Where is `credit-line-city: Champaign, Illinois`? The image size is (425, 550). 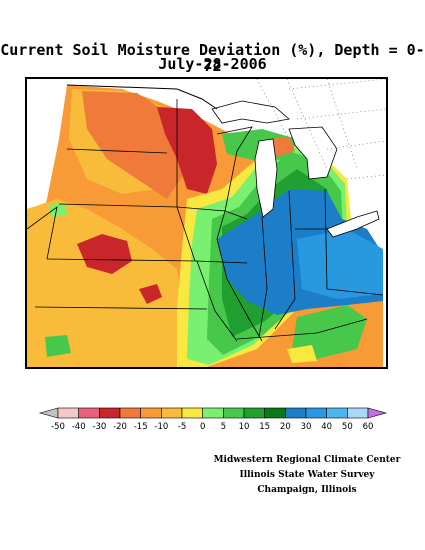
credit-line-city: Champaign, Illinois is located at coordinates (307, 490).